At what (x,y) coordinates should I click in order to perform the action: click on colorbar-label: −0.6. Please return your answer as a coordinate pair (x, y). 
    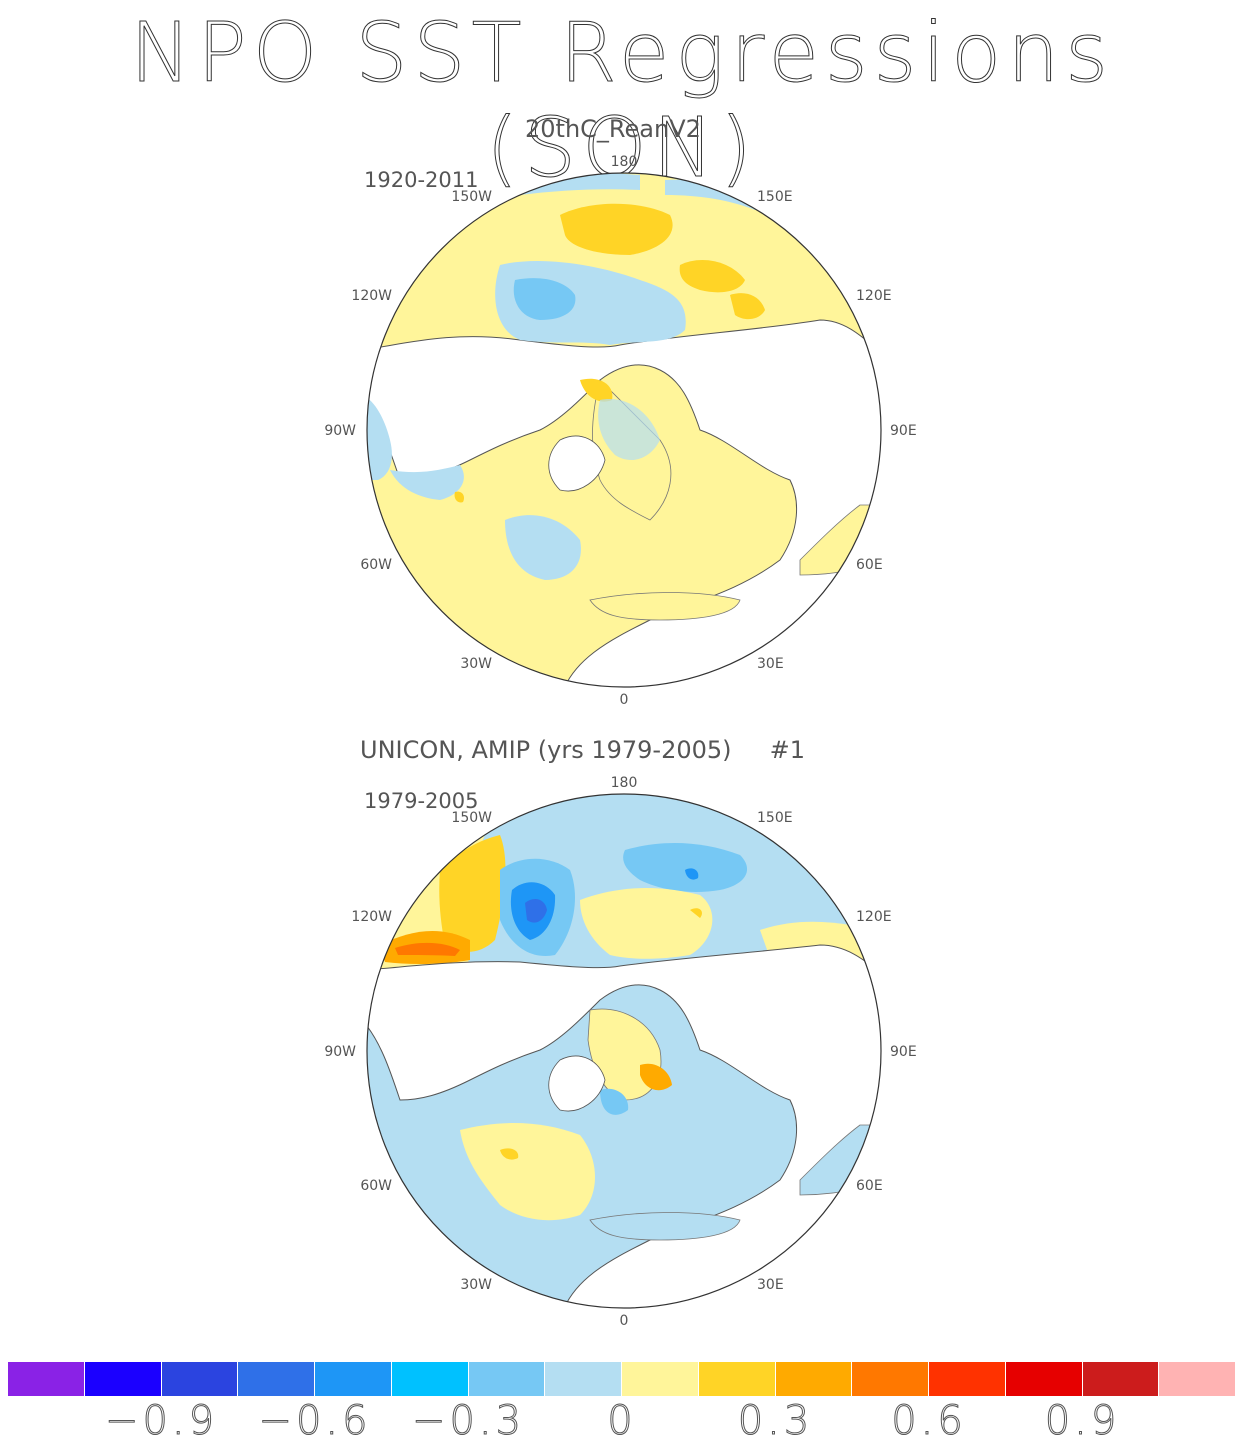
    Looking at the image, I should click on (315, 1421).